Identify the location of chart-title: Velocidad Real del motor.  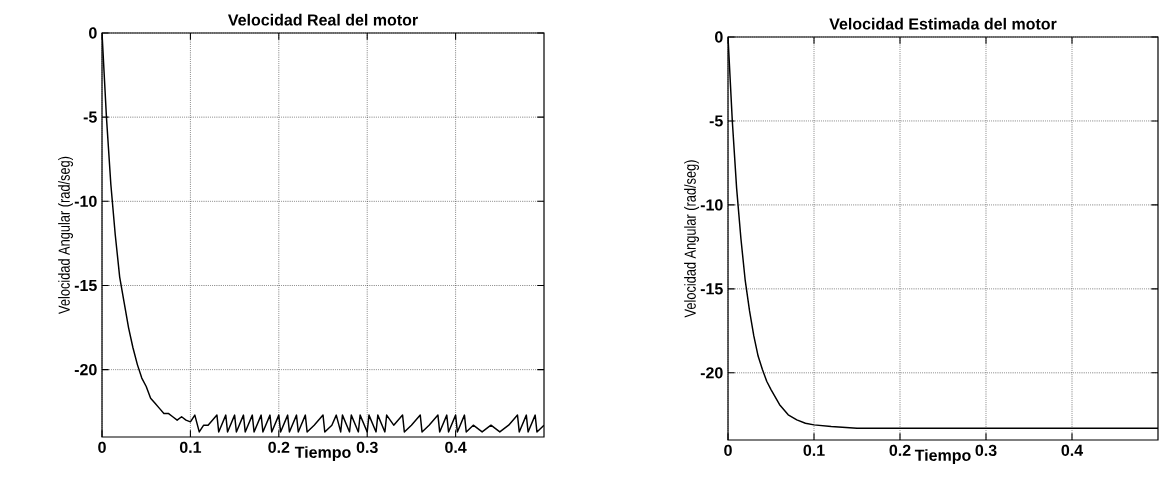
(322, 19).